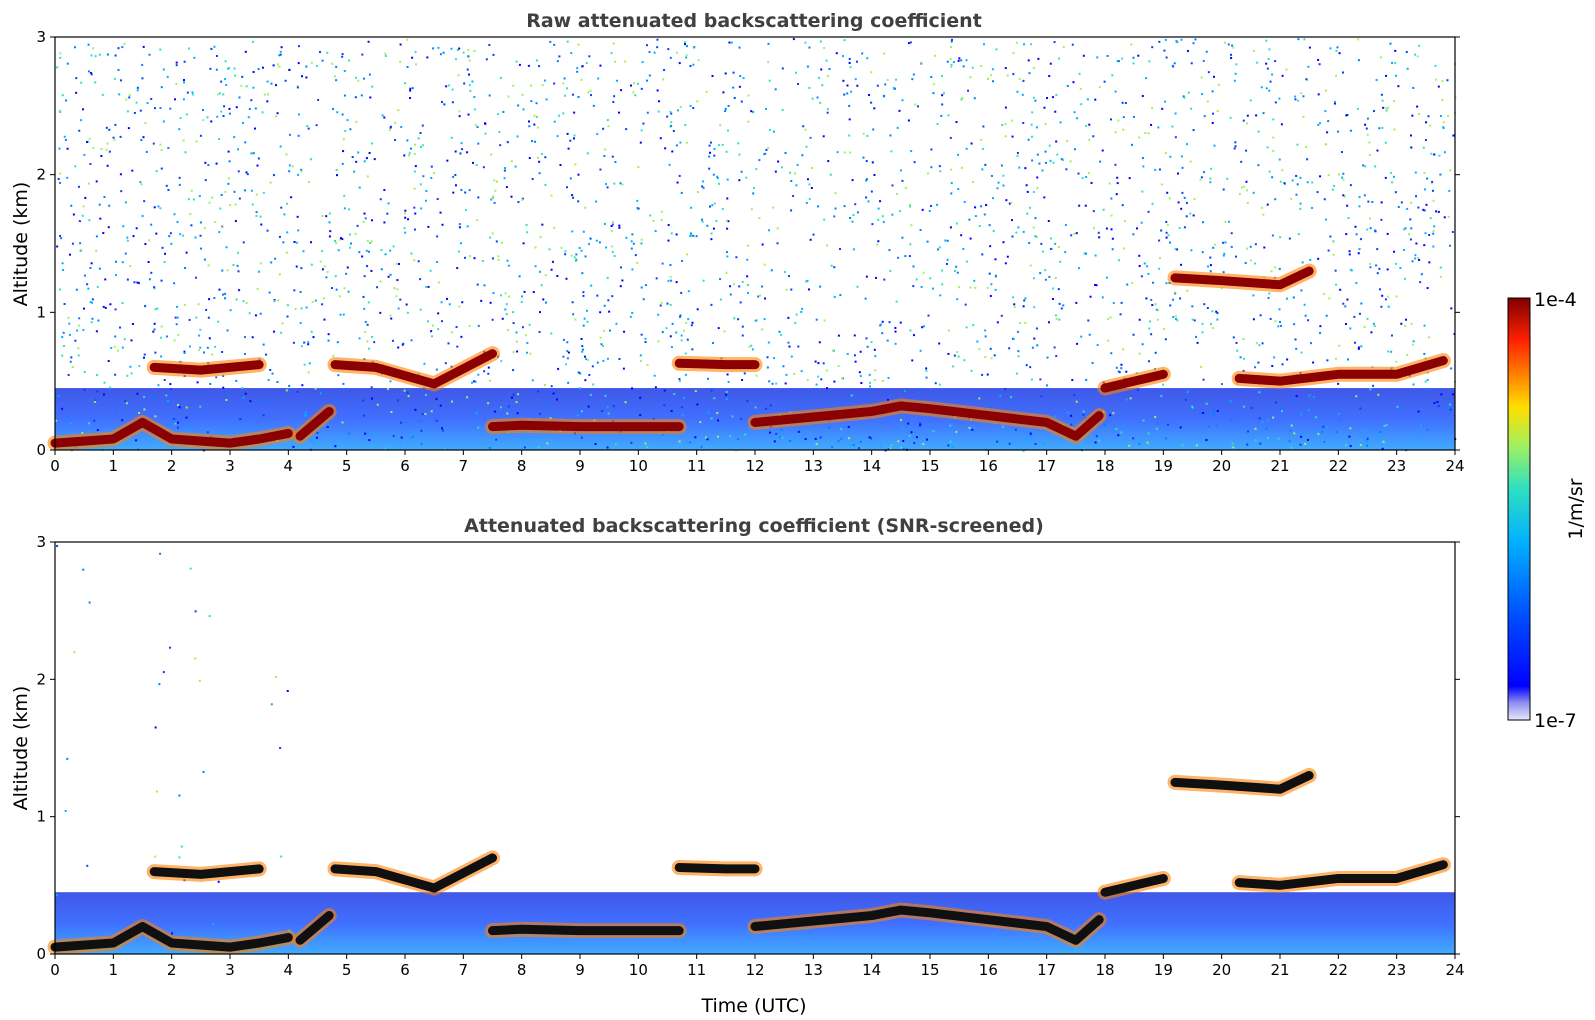 This screenshot has width=1595, height=1020. Describe the element at coordinates (314, 928) in the screenshot. I see `layer-track` at that location.